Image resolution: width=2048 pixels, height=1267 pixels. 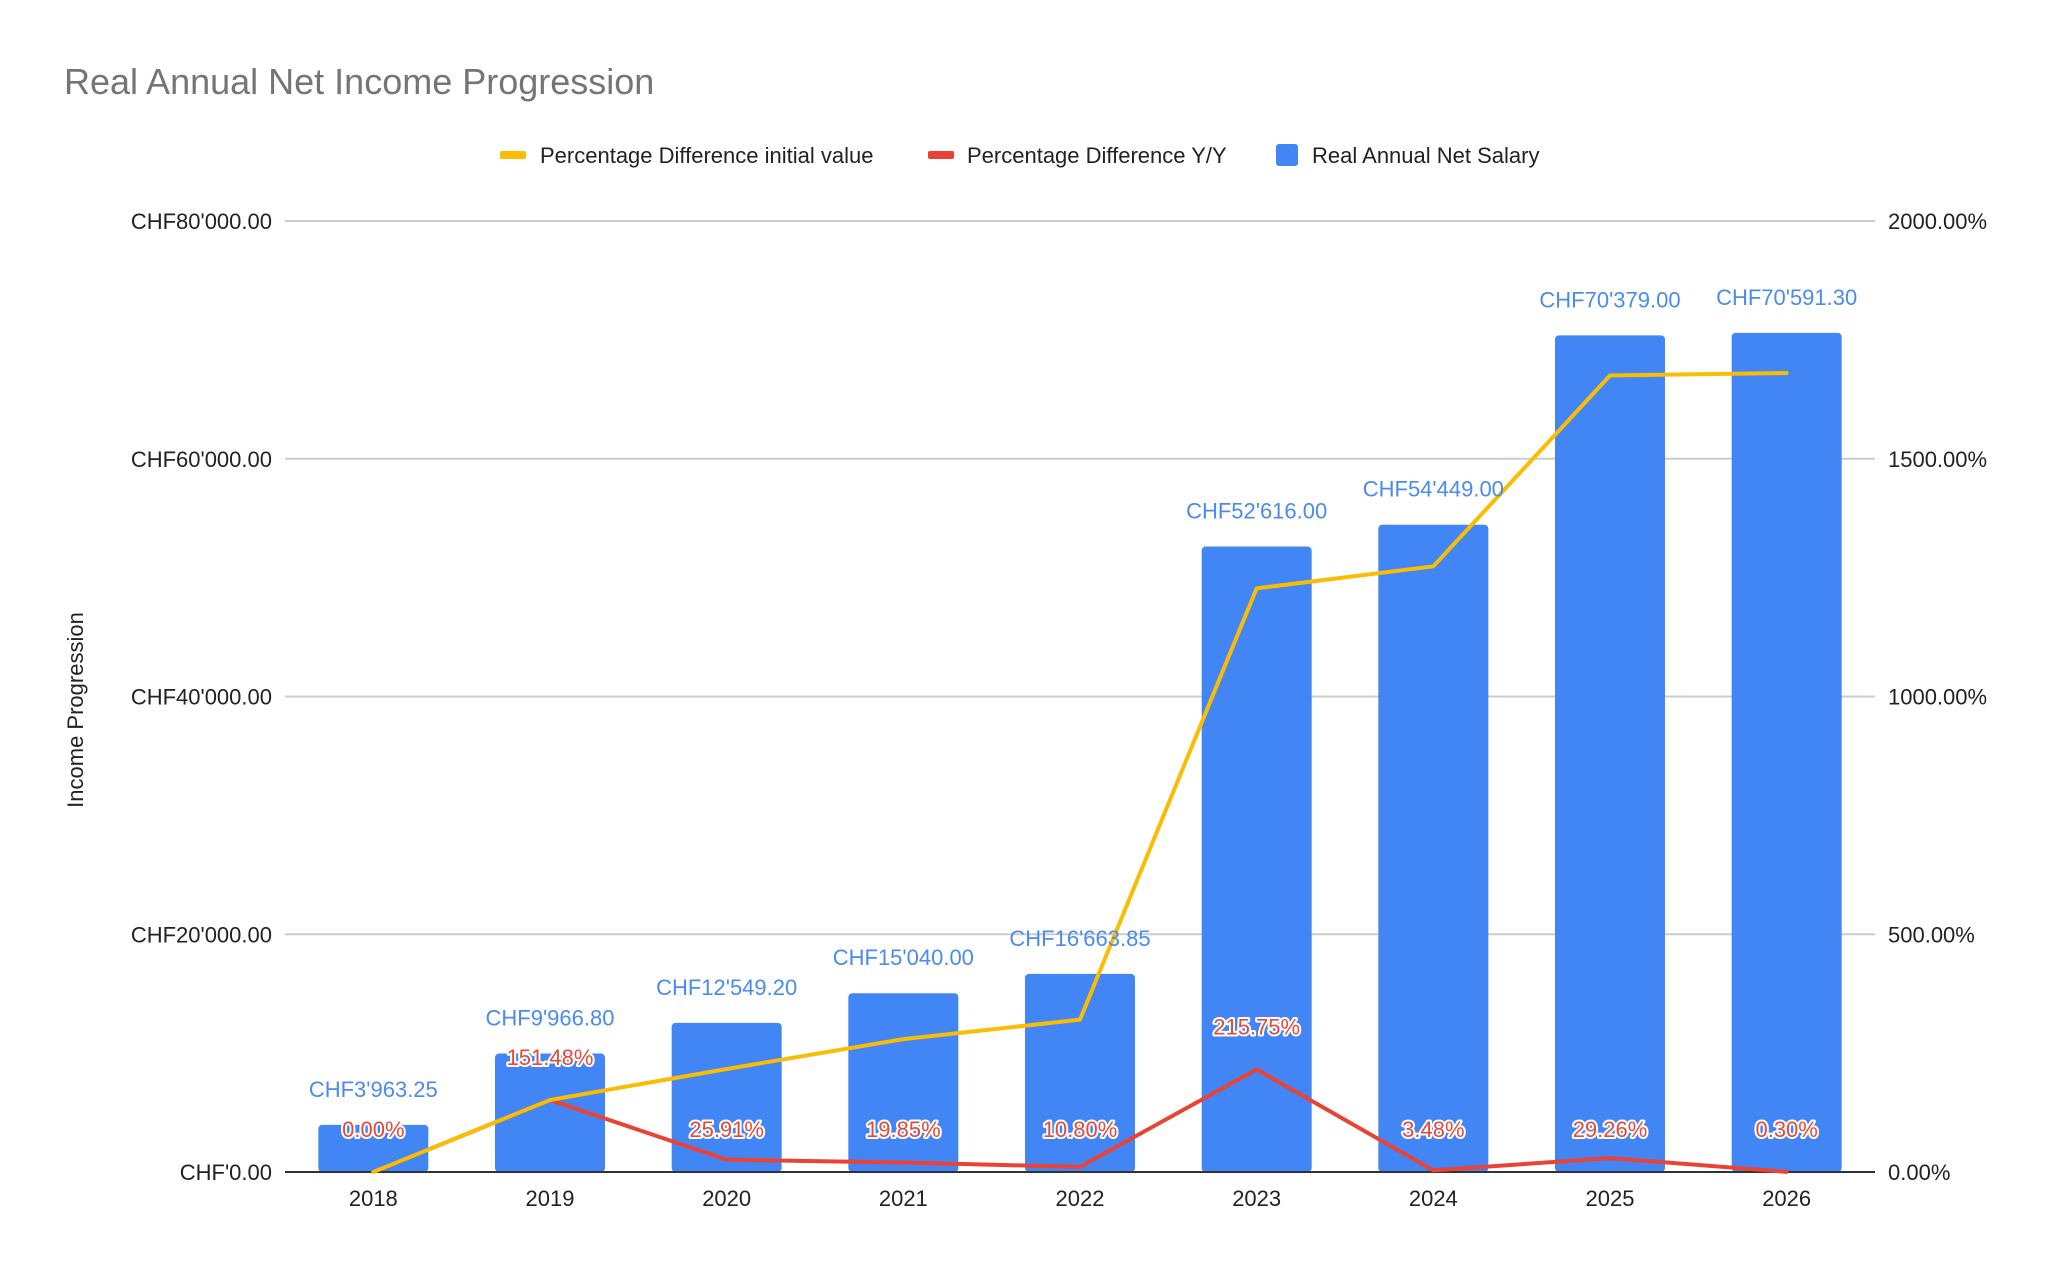 What do you see at coordinates (941, 155) in the screenshot?
I see `legend-swatch-yy` at bounding box center [941, 155].